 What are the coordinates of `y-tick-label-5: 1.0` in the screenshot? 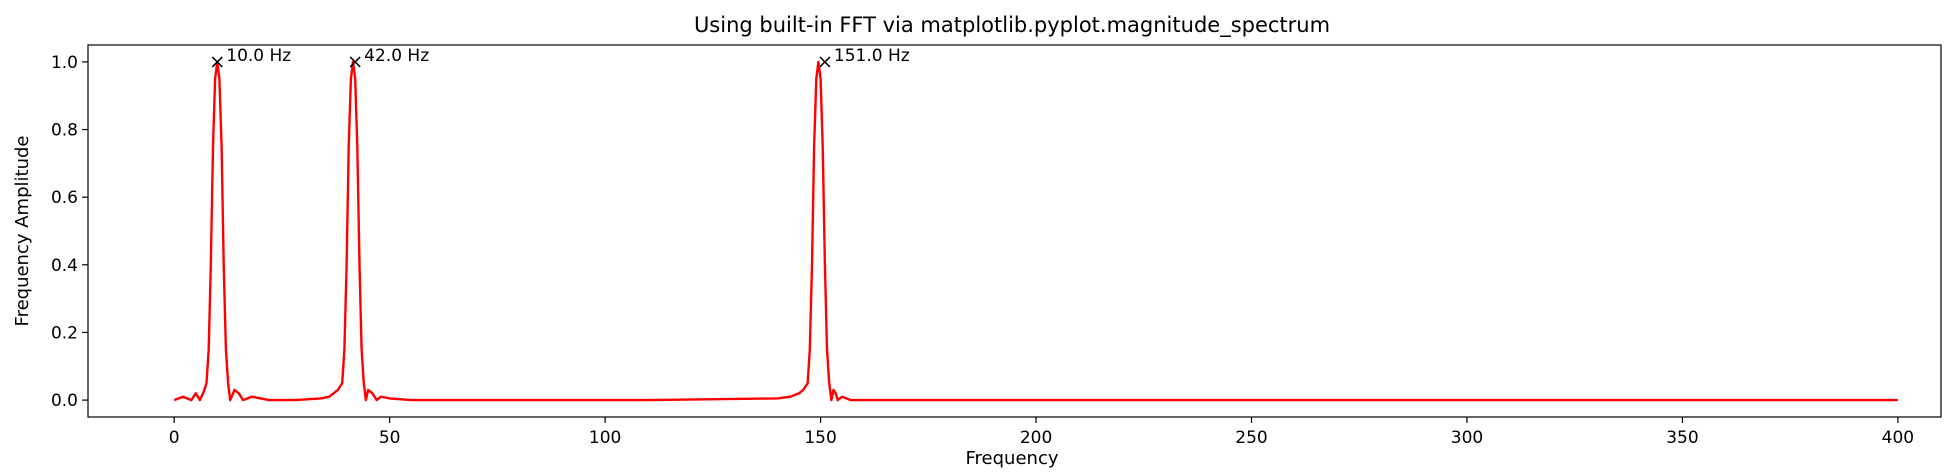 It's located at (64, 63).